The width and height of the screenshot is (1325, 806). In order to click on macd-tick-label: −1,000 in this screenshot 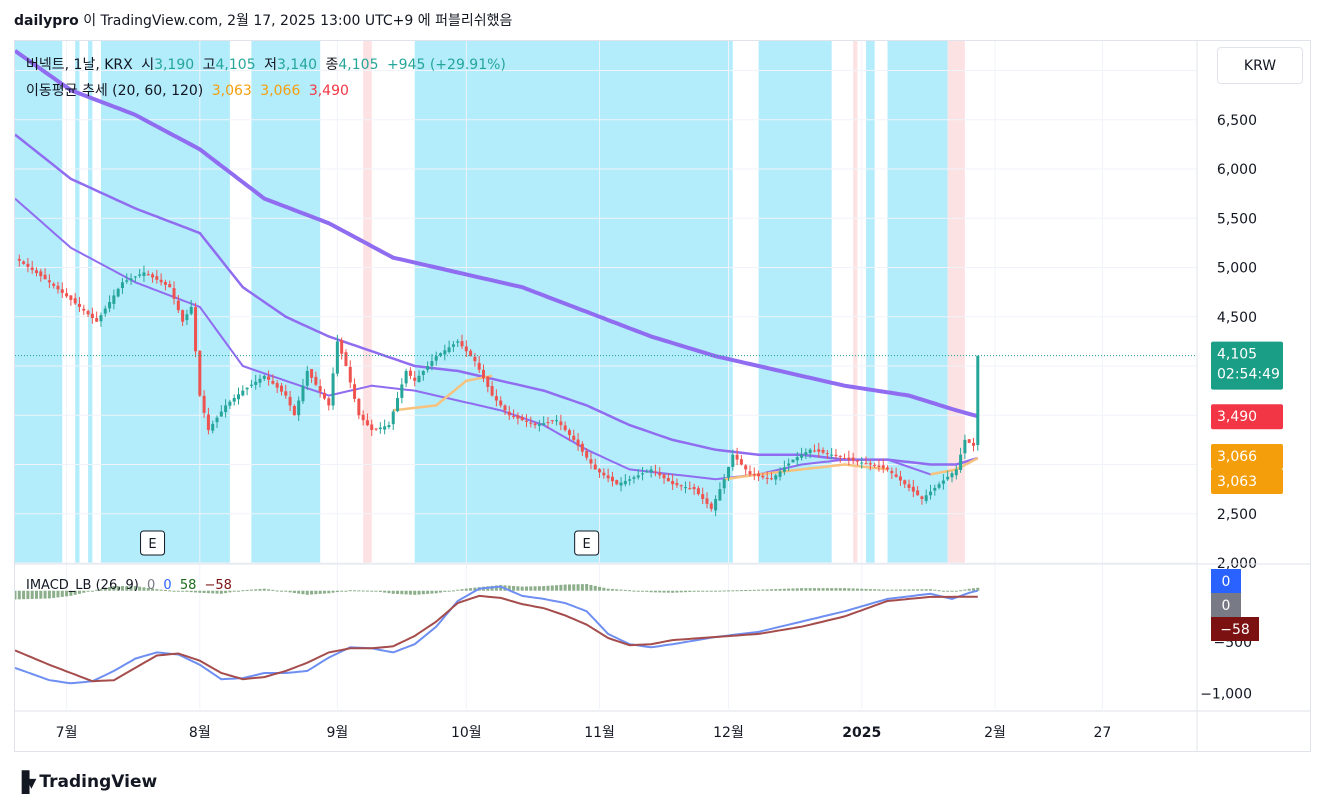, I will do `click(1226, 695)`.